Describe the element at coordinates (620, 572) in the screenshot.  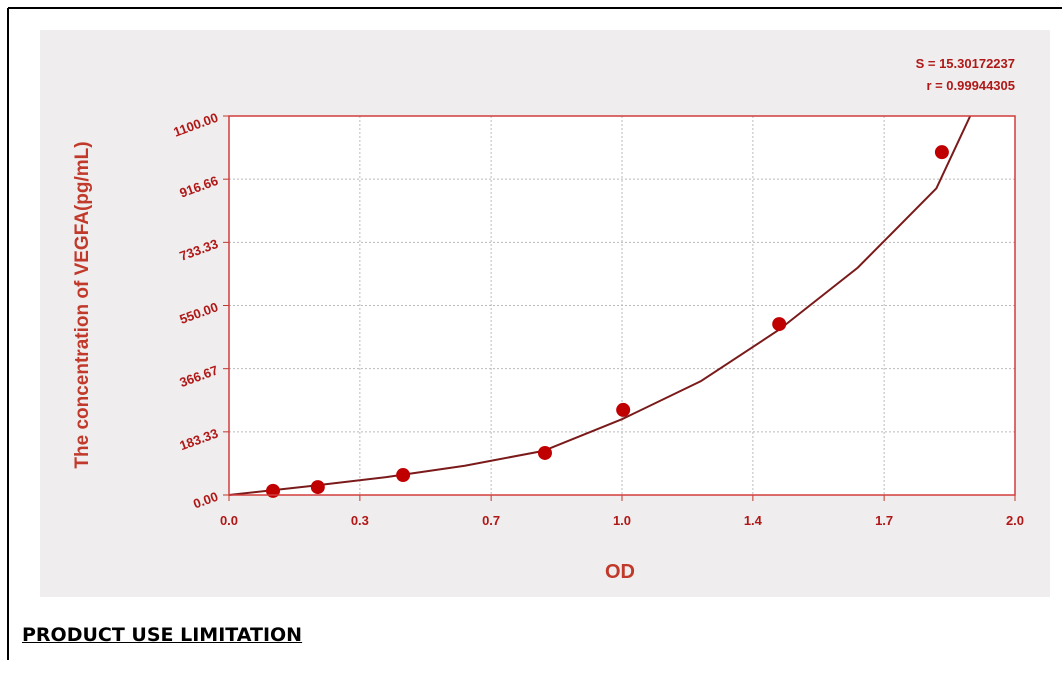
I see `x-axis-title: OD` at that location.